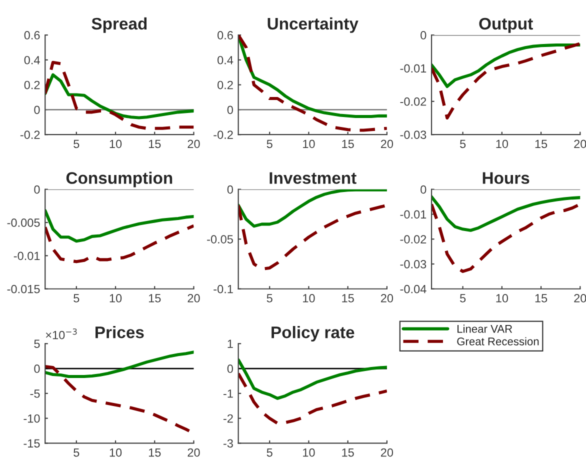 This screenshot has width=586, height=467. I want to click on y-tick-label: 5, so click(37, 344).